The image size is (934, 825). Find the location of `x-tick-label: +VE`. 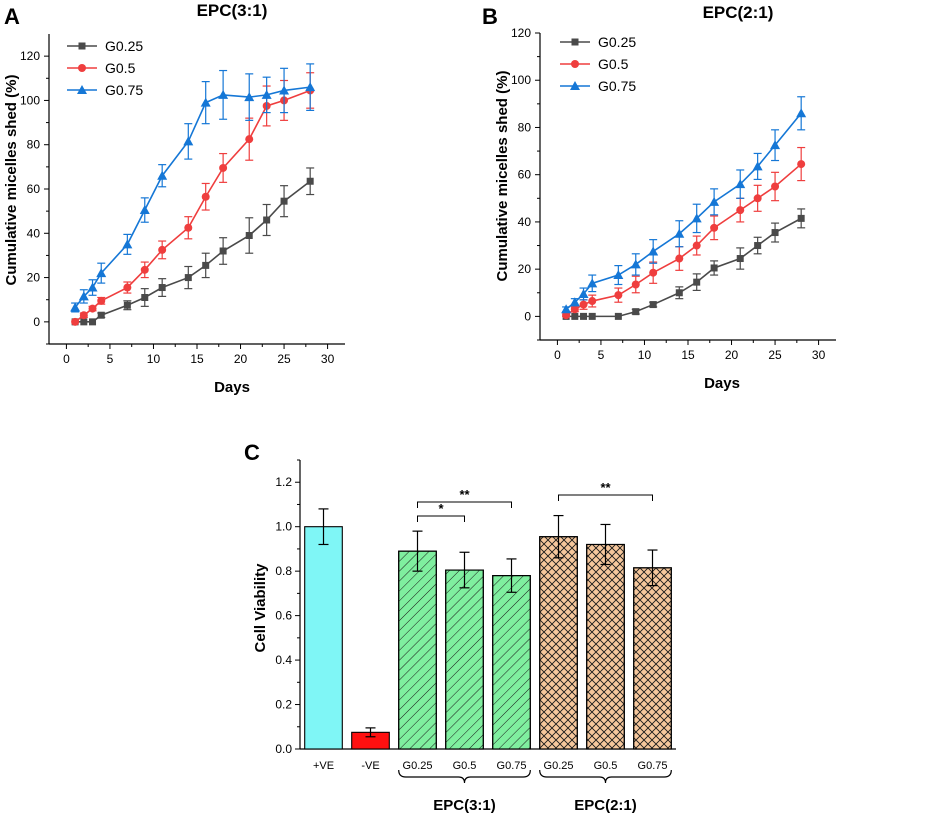

x-tick-label: +VE is located at coordinates (323, 766).